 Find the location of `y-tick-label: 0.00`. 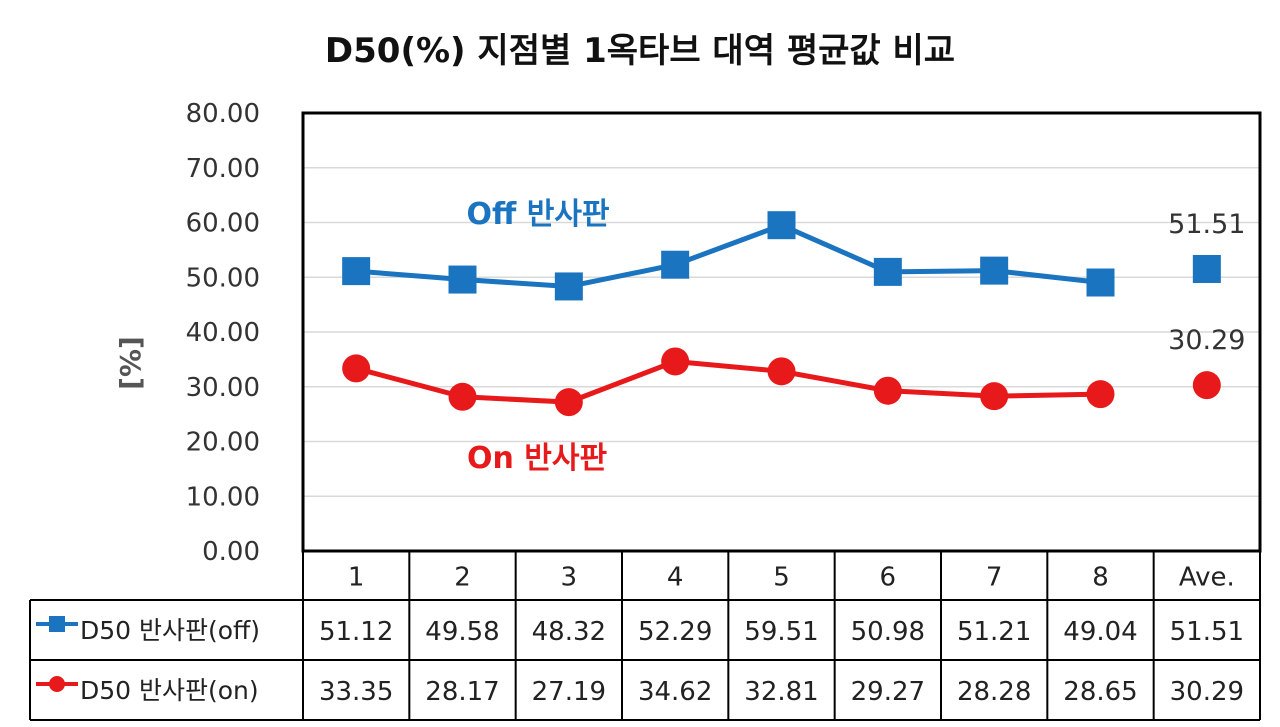

y-tick-label: 0.00 is located at coordinates (231, 552).